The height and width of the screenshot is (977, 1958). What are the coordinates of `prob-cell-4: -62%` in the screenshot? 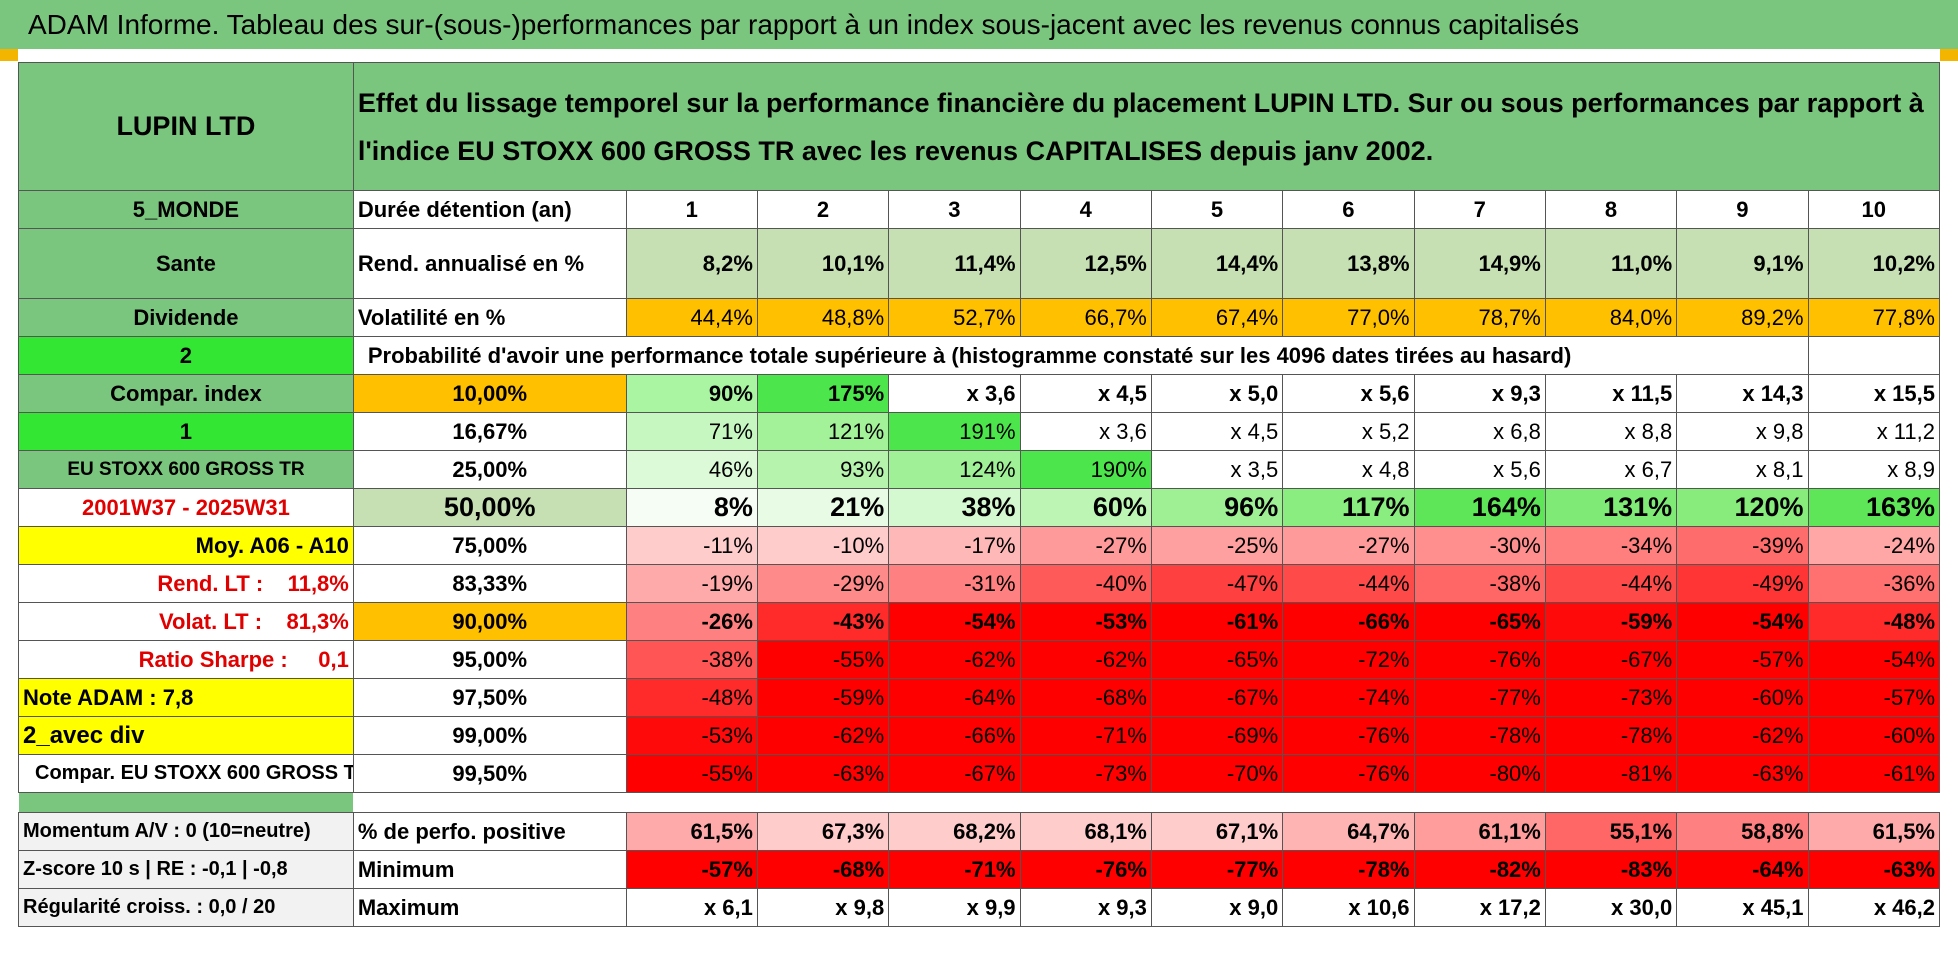 It's located at (1085, 659).